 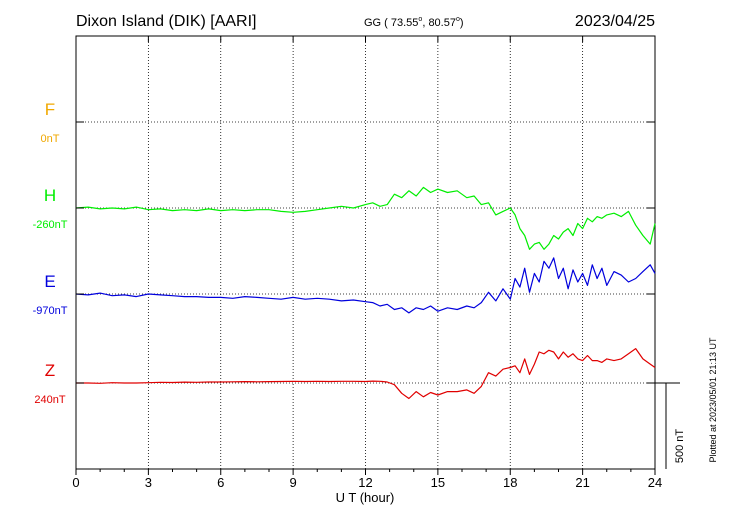 What do you see at coordinates (50, 109) in the screenshot?
I see `component-name-F: F` at bounding box center [50, 109].